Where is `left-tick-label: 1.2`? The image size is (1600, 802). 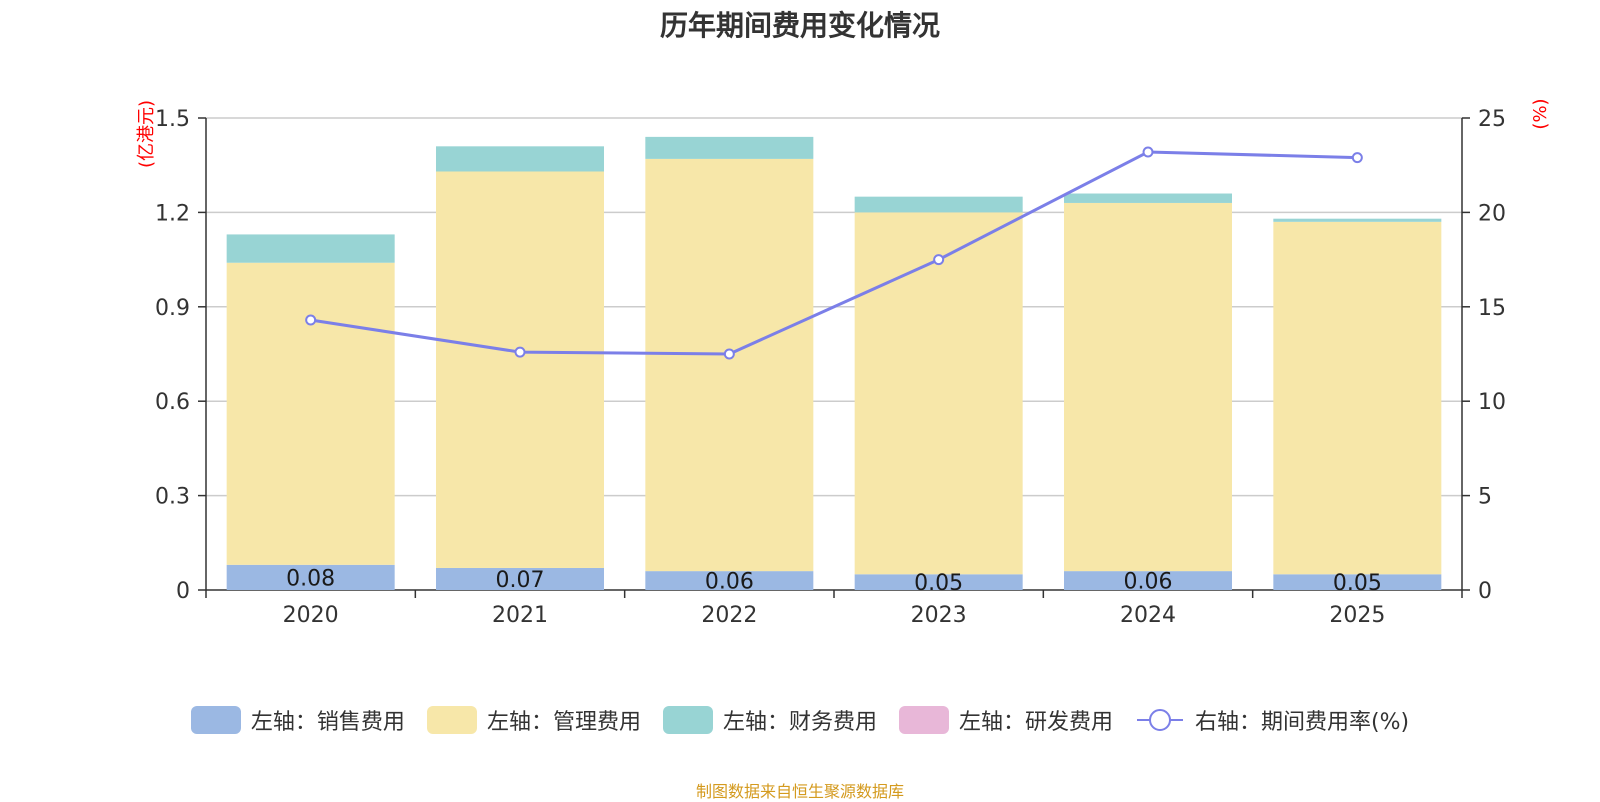 left-tick-label: 1.2 is located at coordinates (172, 213).